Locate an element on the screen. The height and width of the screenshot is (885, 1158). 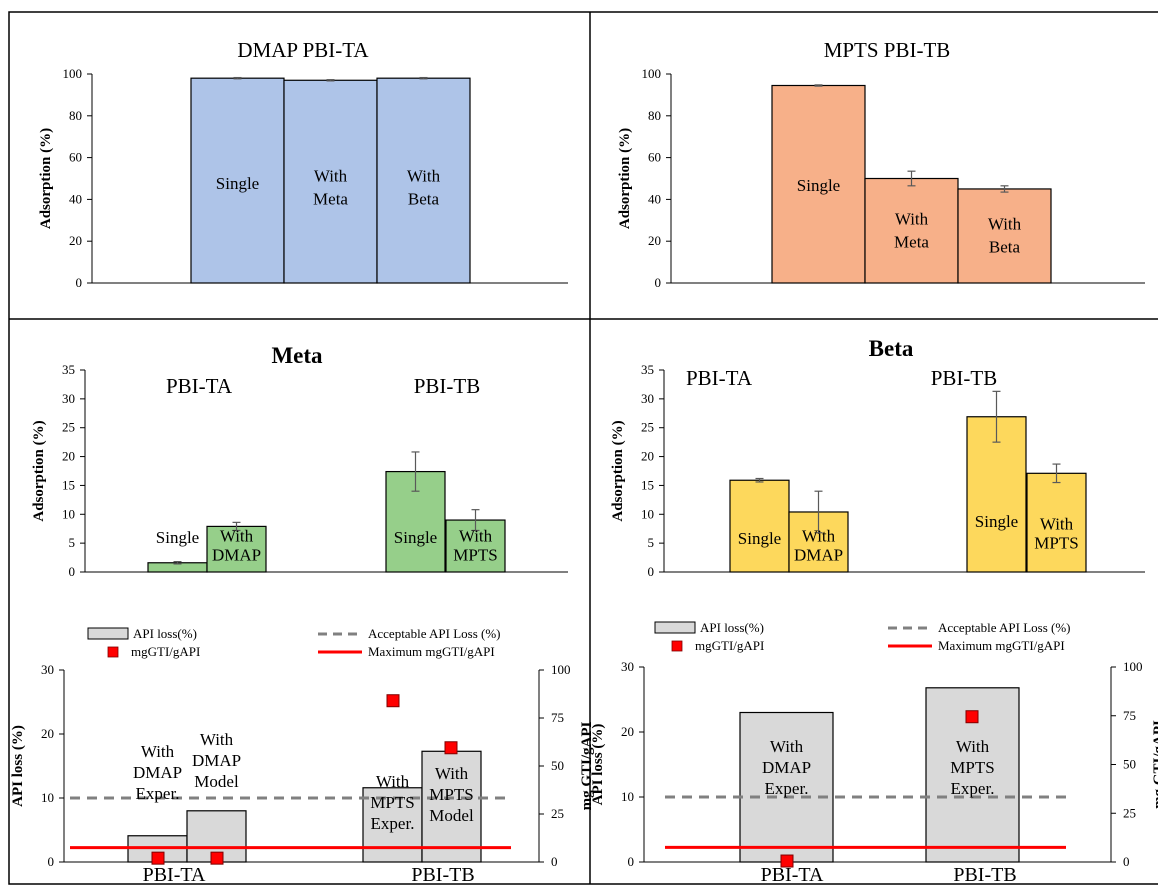
y-tick-label: 50 is located at coordinates (1129, 764).